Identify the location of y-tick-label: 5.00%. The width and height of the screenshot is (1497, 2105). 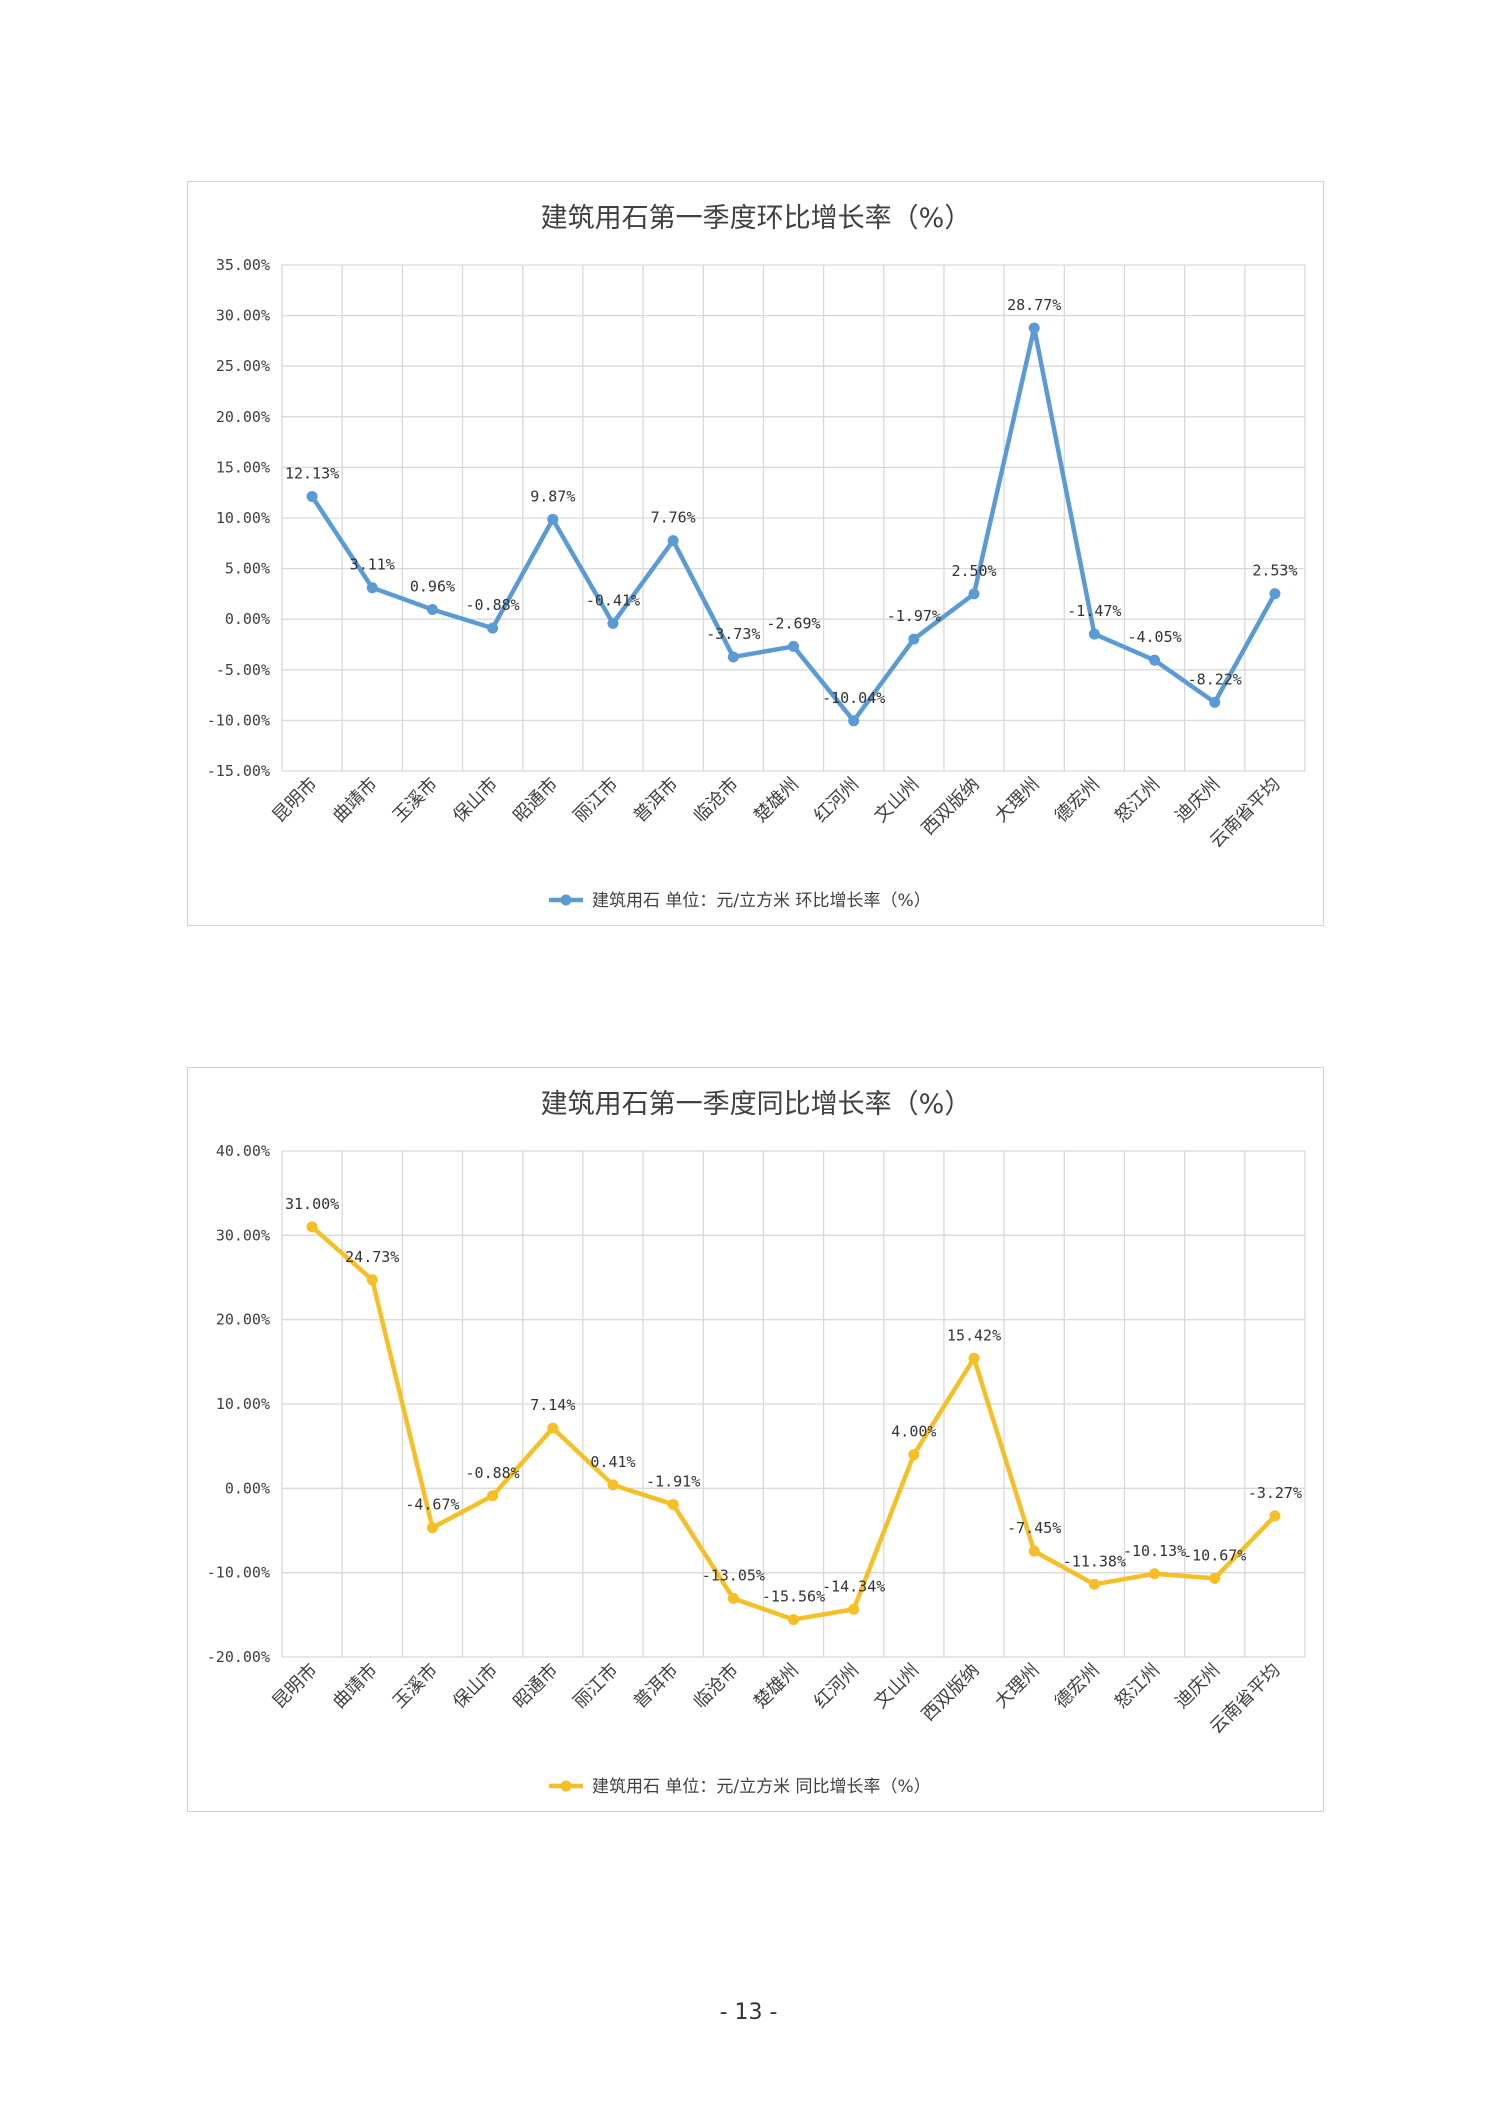
(247, 569).